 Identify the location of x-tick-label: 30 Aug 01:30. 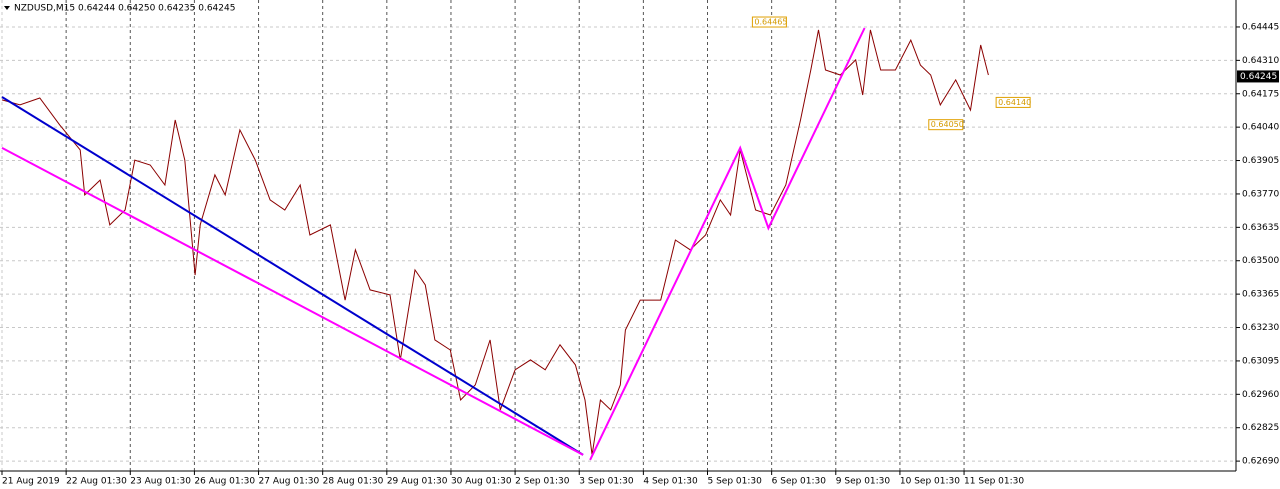
(481, 482).